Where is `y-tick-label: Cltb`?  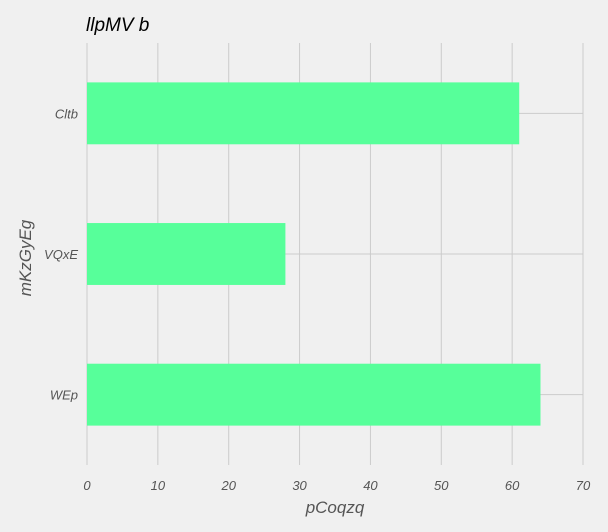 y-tick-label: Cltb is located at coordinates (66, 113).